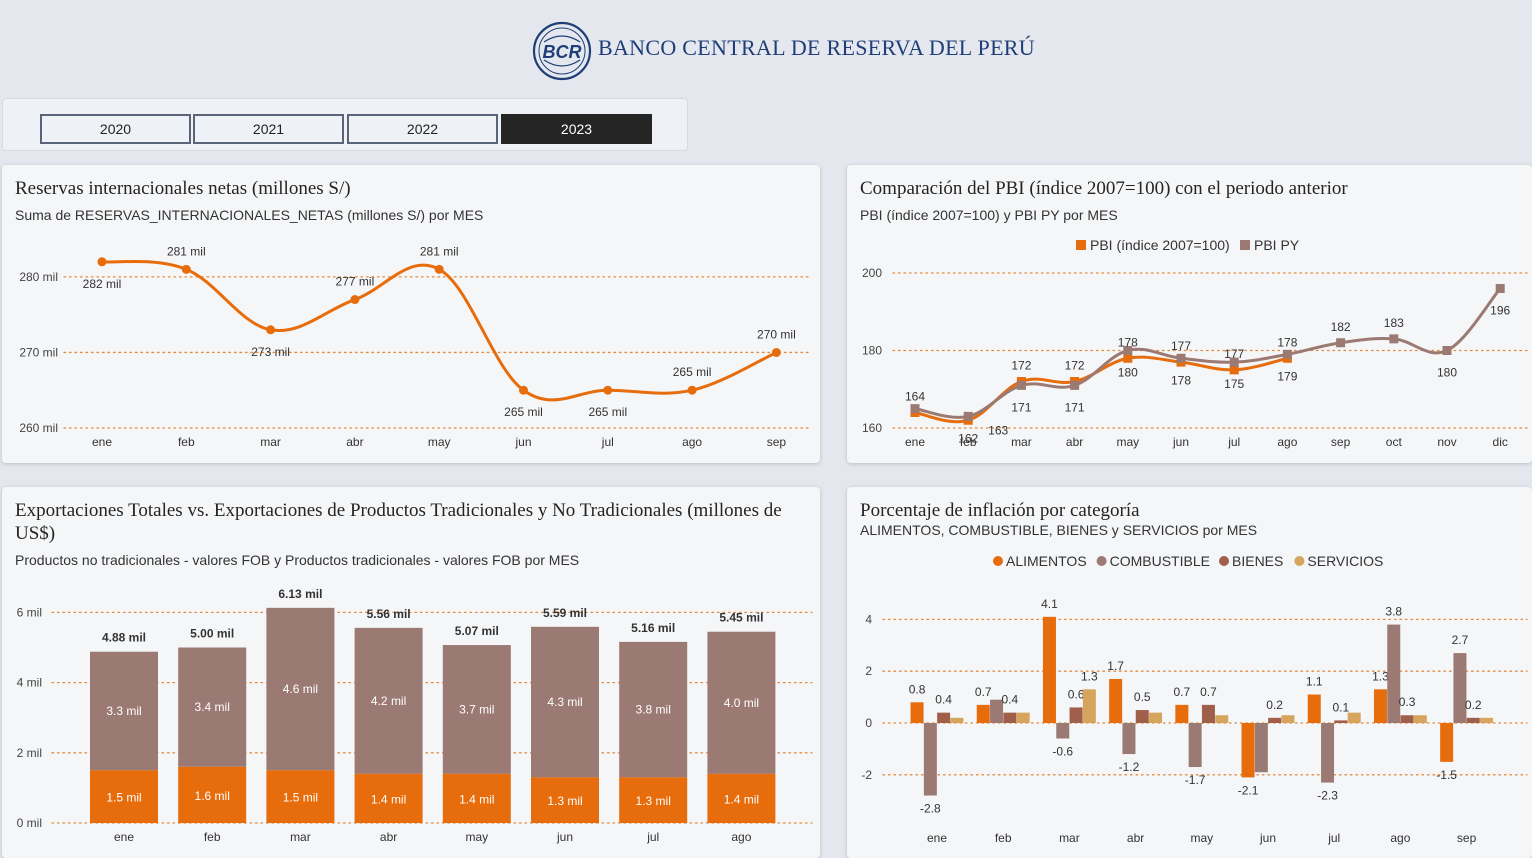 This screenshot has width=1532, height=858. Describe the element at coordinates (1345, 561) in the screenshot. I see `legend-inflacion-label: SERVICIOS` at that location.